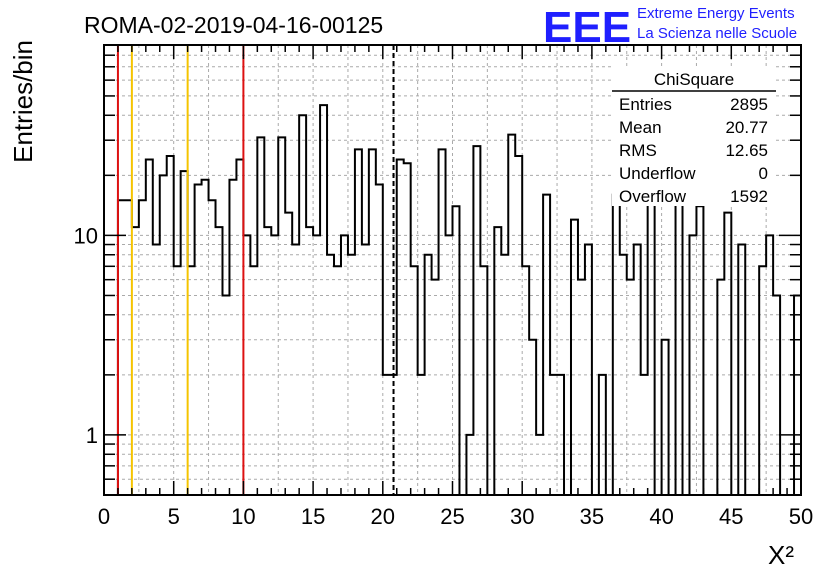 Image resolution: width=836 pixels, height=572 pixels. I want to click on stats-value: 12.65, so click(746, 150).